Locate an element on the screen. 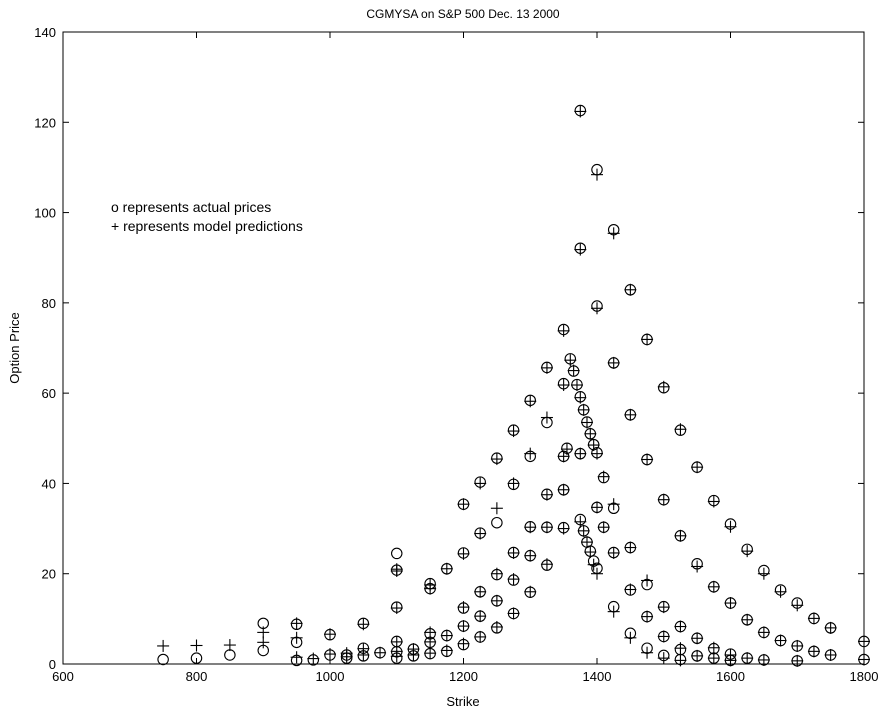 The image size is (888, 712). x-tick-label: 1000 is located at coordinates (330, 676).